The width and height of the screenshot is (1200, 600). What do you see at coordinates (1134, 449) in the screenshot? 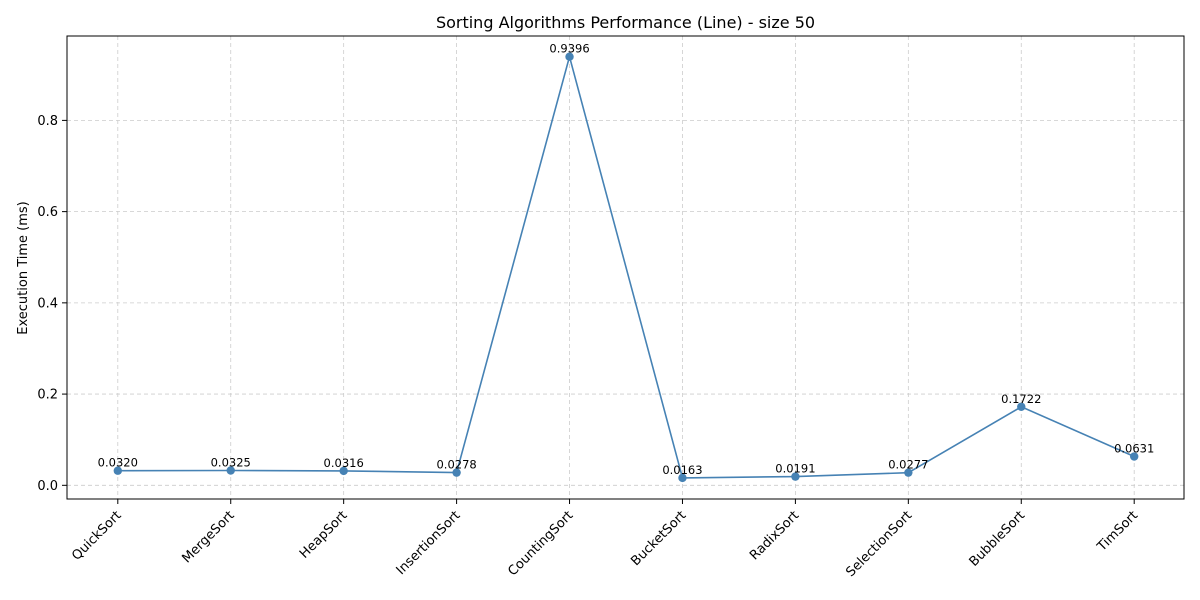
I see `data-label: 0.0631` at bounding box center [1134, 449].